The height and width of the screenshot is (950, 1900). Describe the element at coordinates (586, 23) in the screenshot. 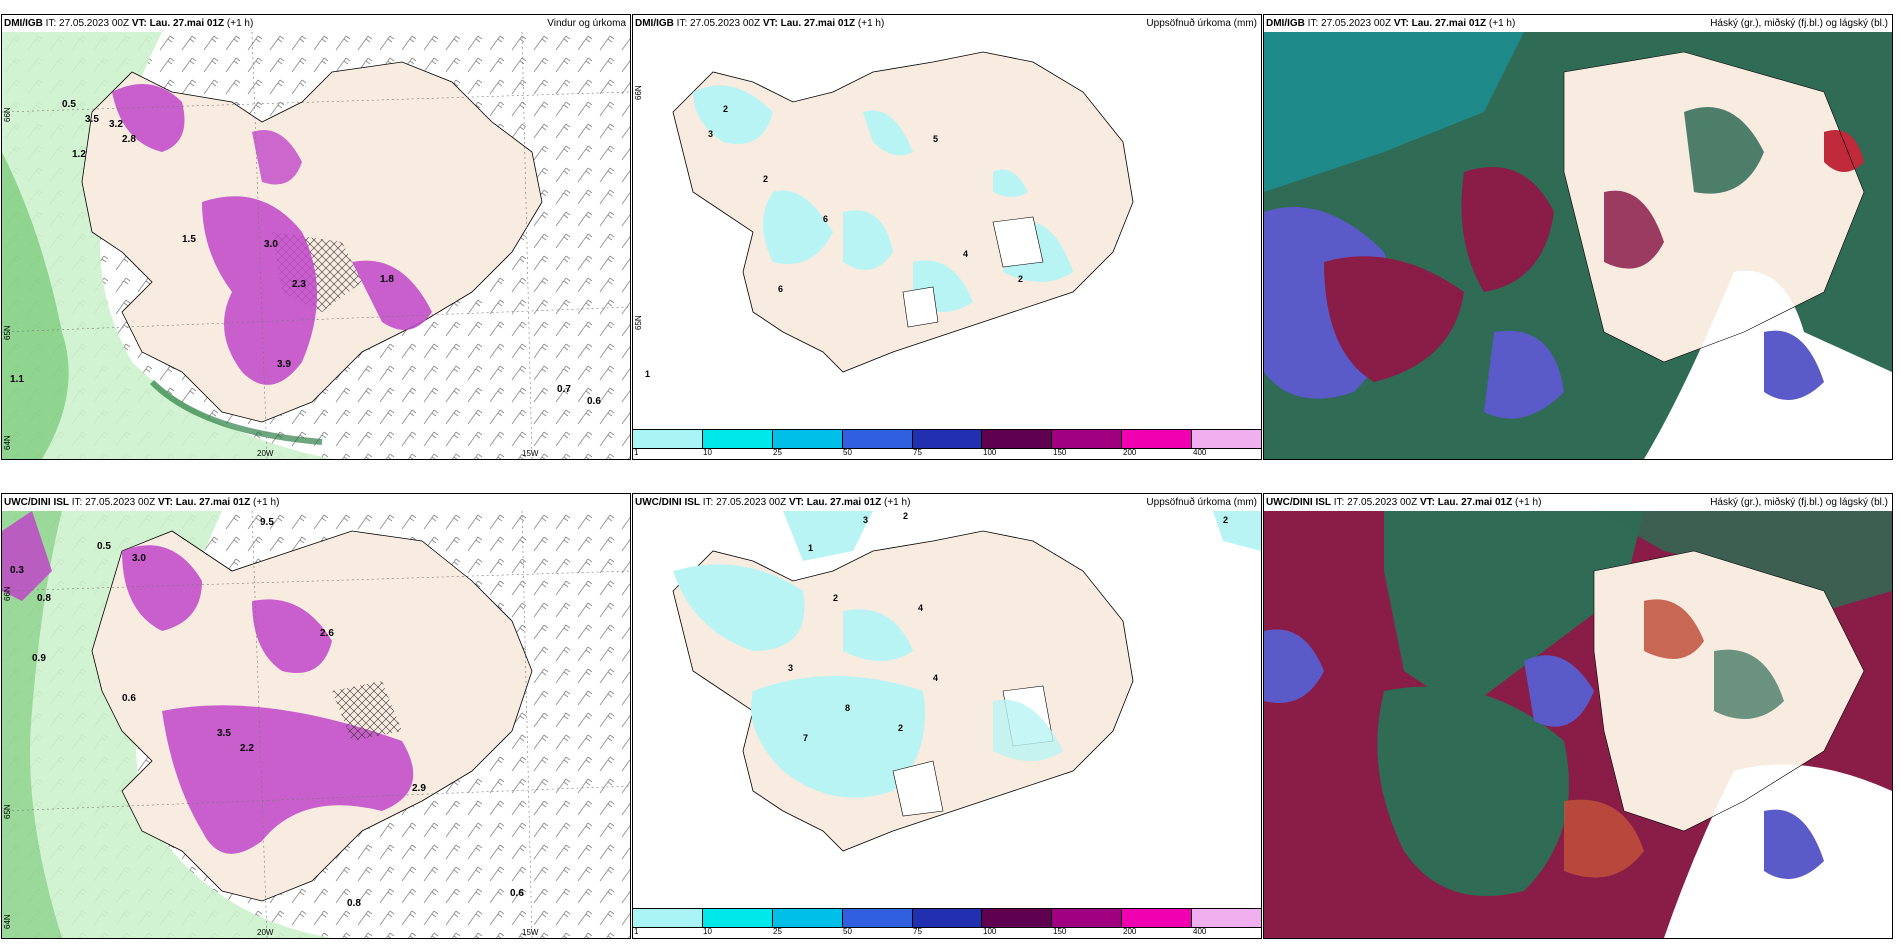

I see `product-title: Vindur og úrkoma` at that location.